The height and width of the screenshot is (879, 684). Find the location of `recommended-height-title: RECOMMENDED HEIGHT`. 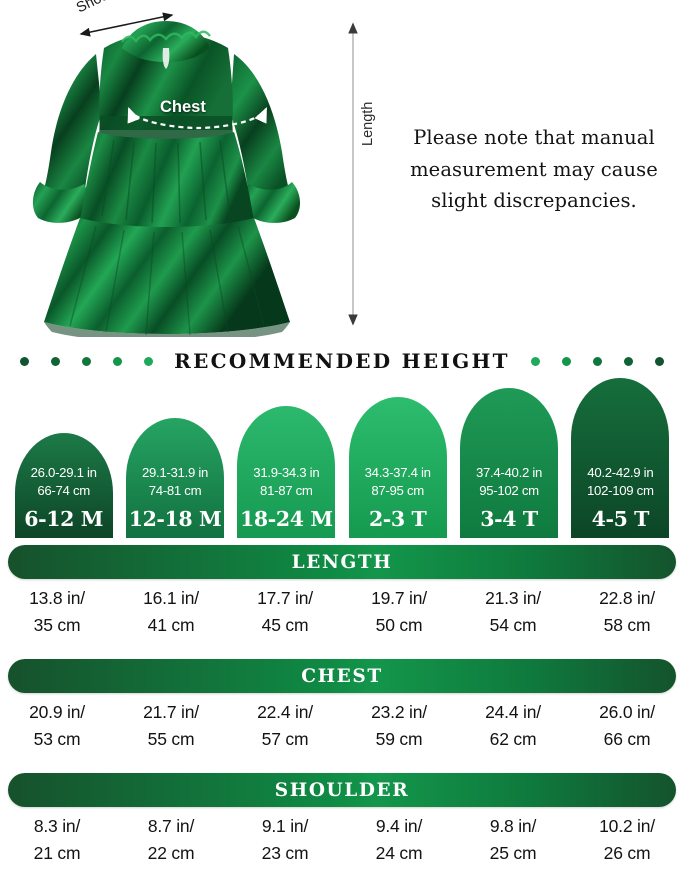

recommended-height-title: RECOMMENDED HEIGHT is located at coordinates (342, 361).